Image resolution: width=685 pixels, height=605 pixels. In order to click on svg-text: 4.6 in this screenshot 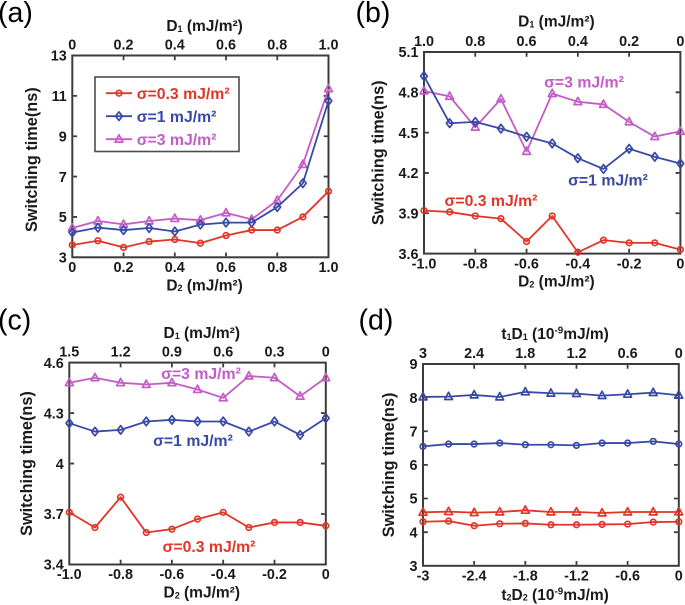, I will do `click(54, 364)`.